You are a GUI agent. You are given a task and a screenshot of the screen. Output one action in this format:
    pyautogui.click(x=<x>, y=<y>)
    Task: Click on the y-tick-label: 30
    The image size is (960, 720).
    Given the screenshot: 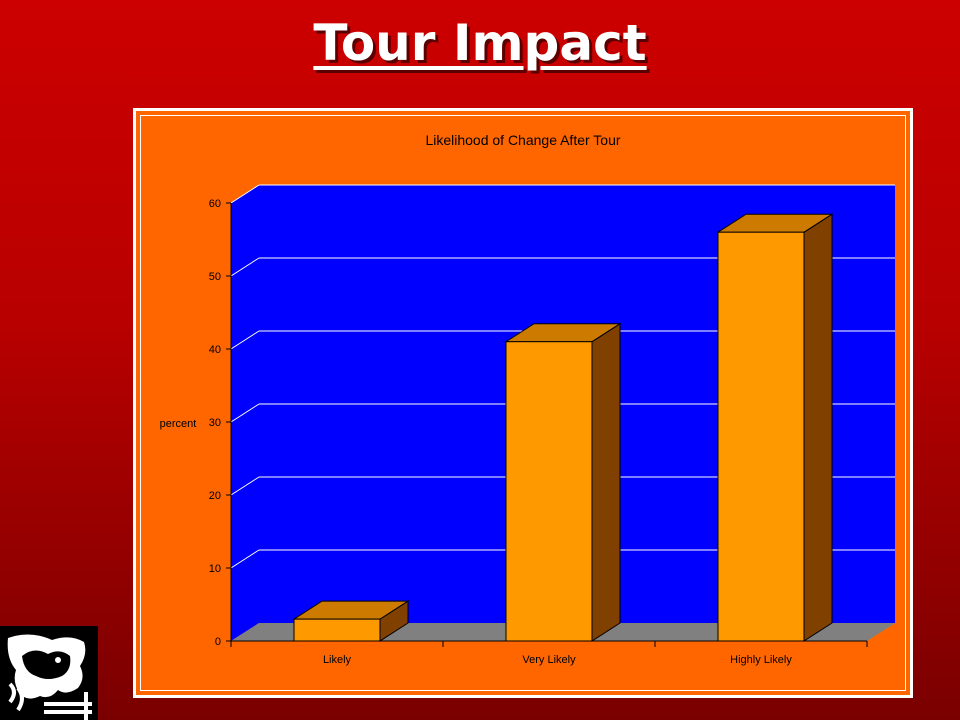 What is the action you would take?
    pyautogui.click(x=215, y=423)
    